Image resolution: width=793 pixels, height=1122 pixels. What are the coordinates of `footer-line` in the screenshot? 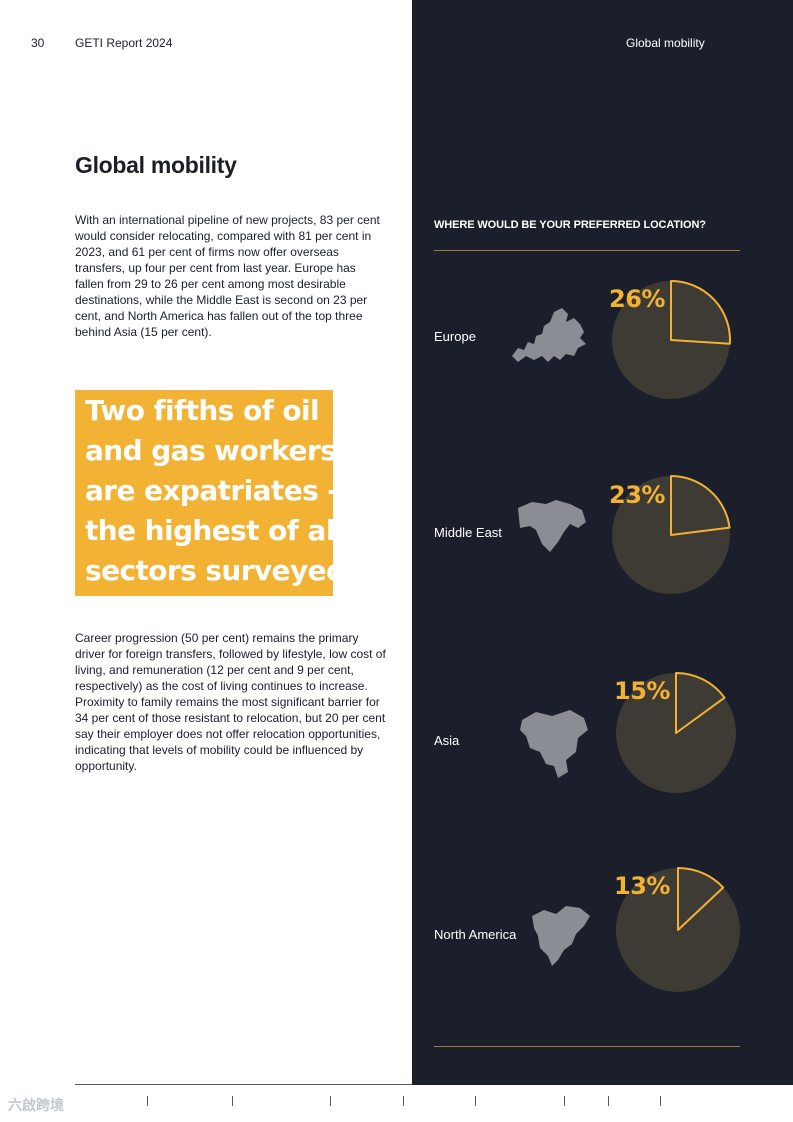 It's located at (243, 1084).